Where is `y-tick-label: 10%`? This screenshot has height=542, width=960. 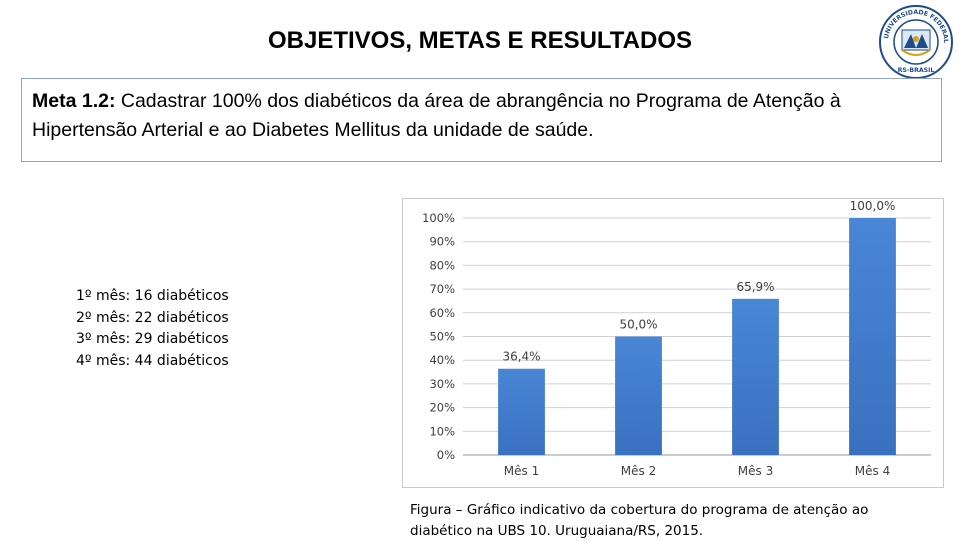 y-tick-label: 10% is located at coordinates (442, 431).